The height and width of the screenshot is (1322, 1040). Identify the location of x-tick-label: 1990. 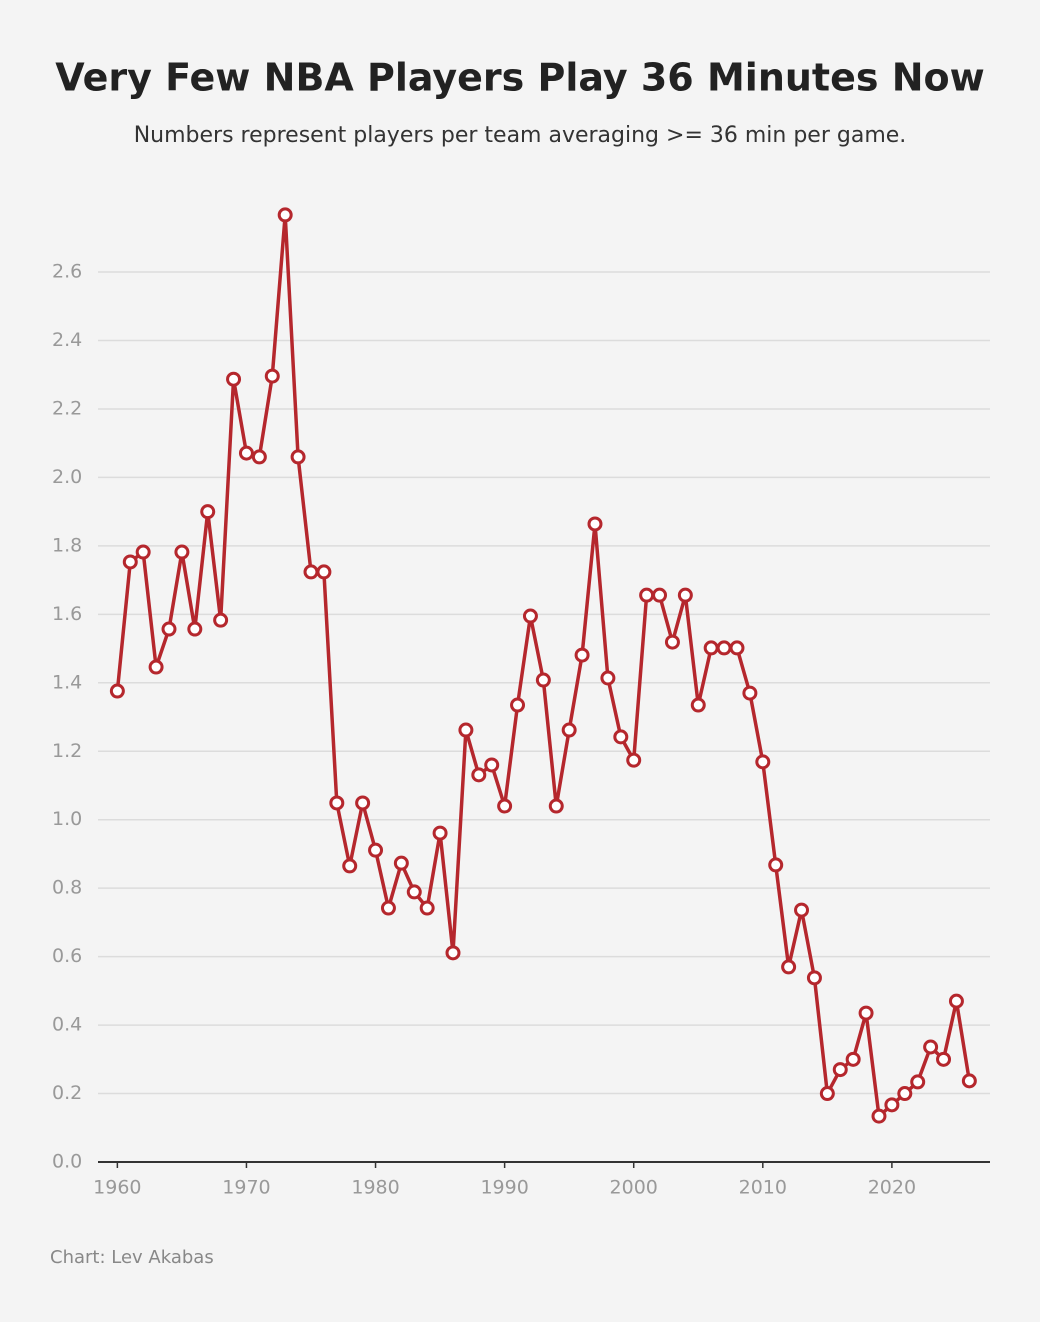
(504, 1188).